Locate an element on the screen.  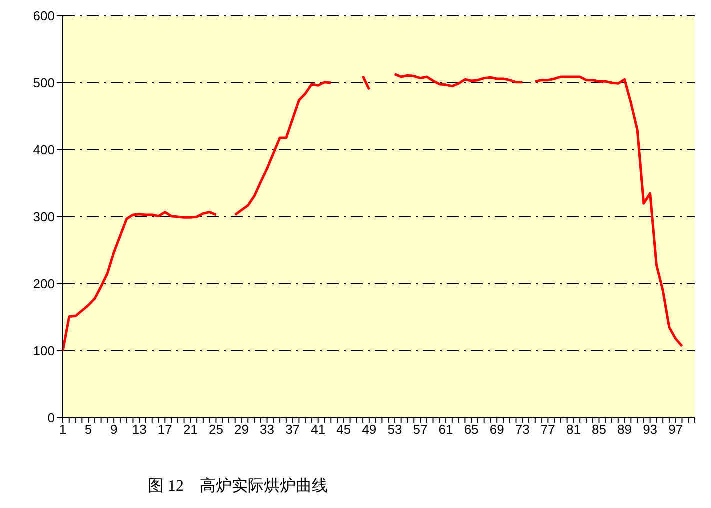
y-tick-label: 0 is located at coordinates (51, 418).